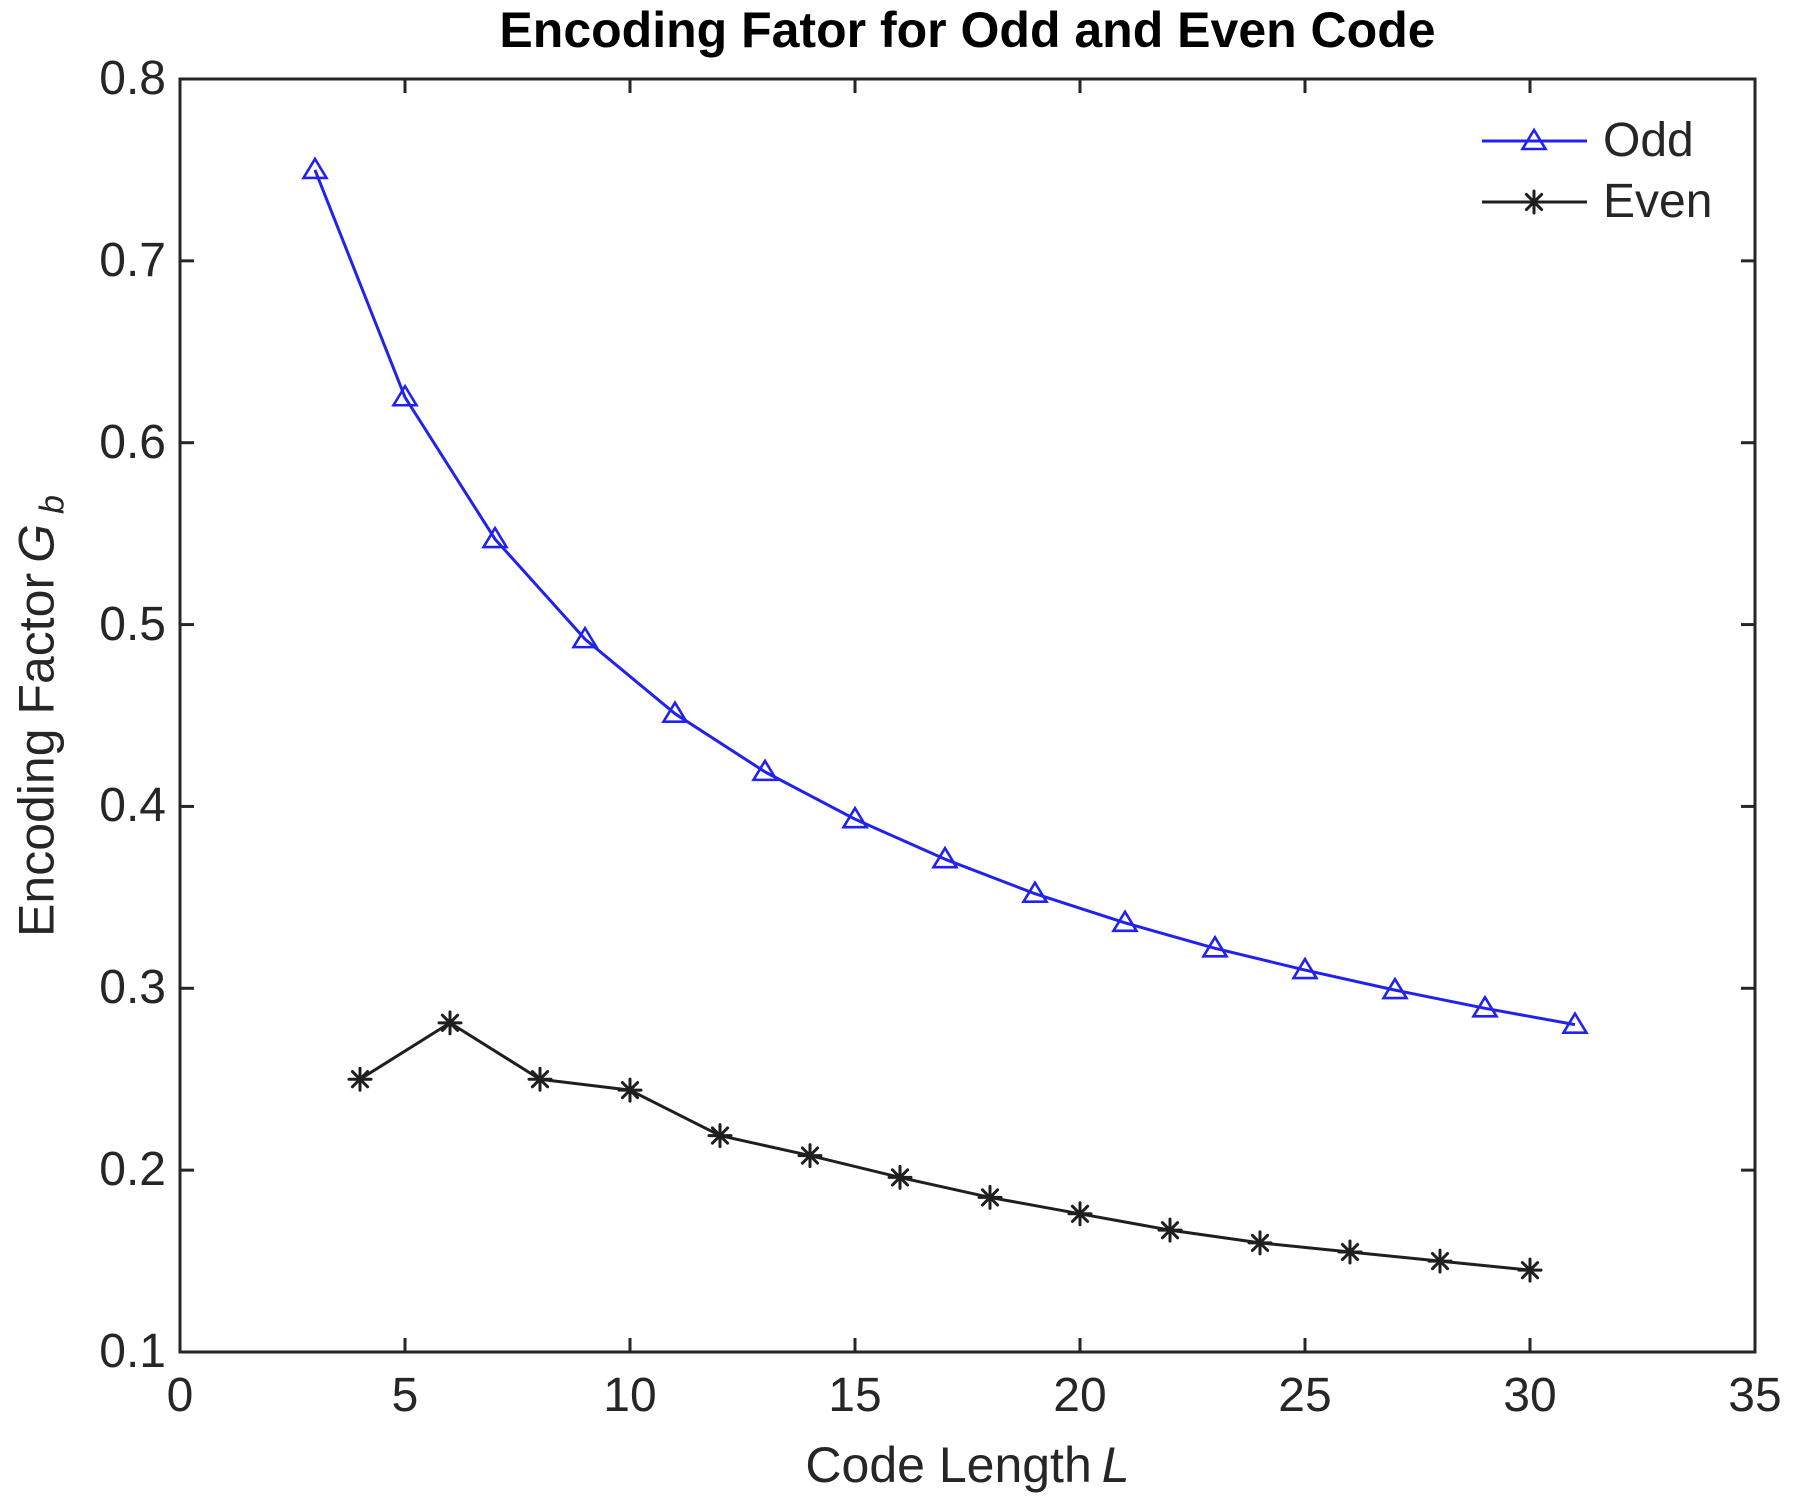 The width and height of the screenshot is (1794, 1504). Describe the element at coordinates (132, 988) in the screenshot. I see `y-tick-label-0.3: 0.3` at that location.